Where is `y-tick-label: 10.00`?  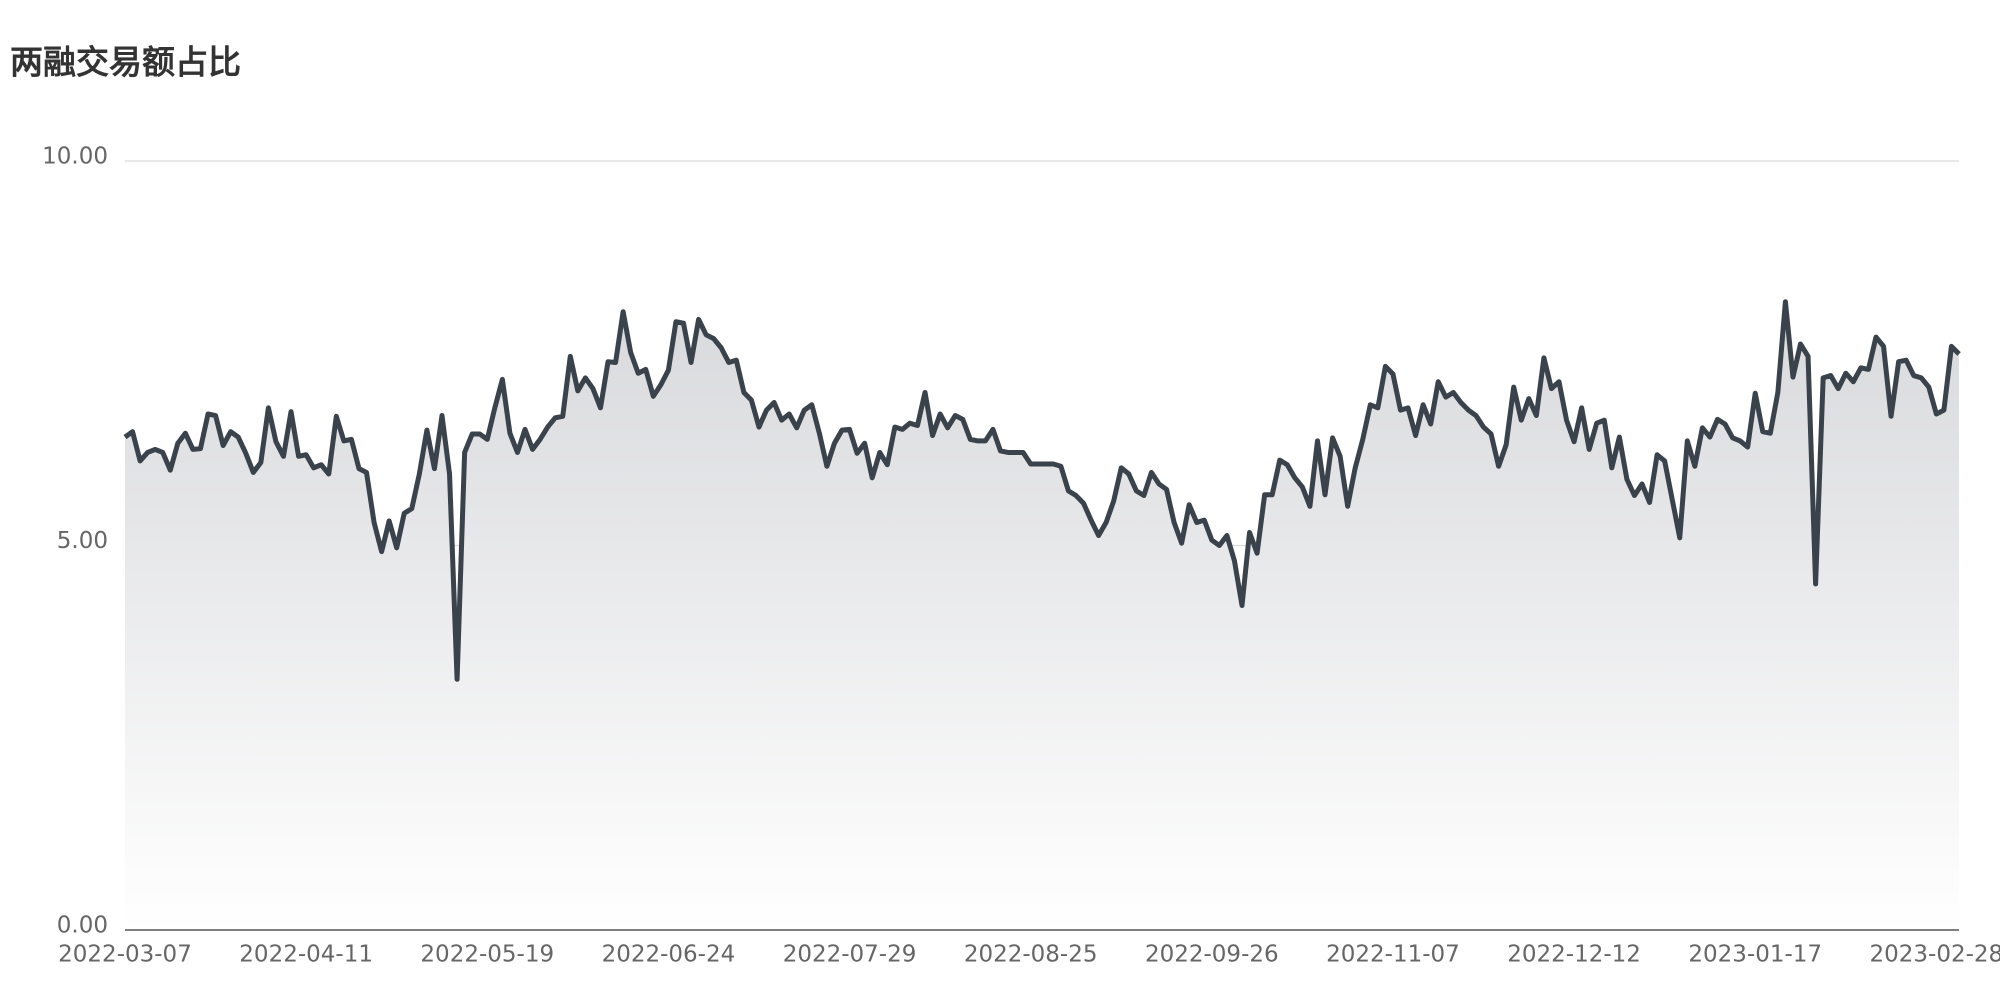 y-tick-label: 10.00 is located at coordinates (75, 157).